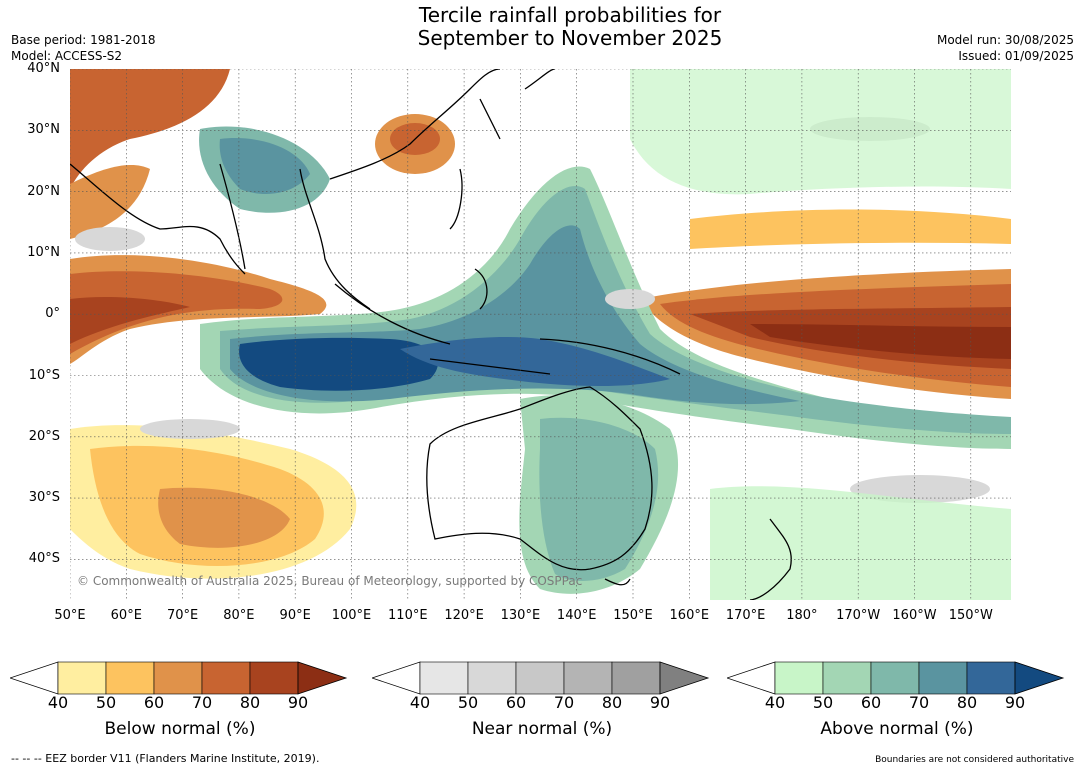 The width and height of the screenshot is (1085, 770). What do you see at coordinates (633, 615) in the screenshot?
I see `lon-label: 150°E` at bounding box center [633, 615].